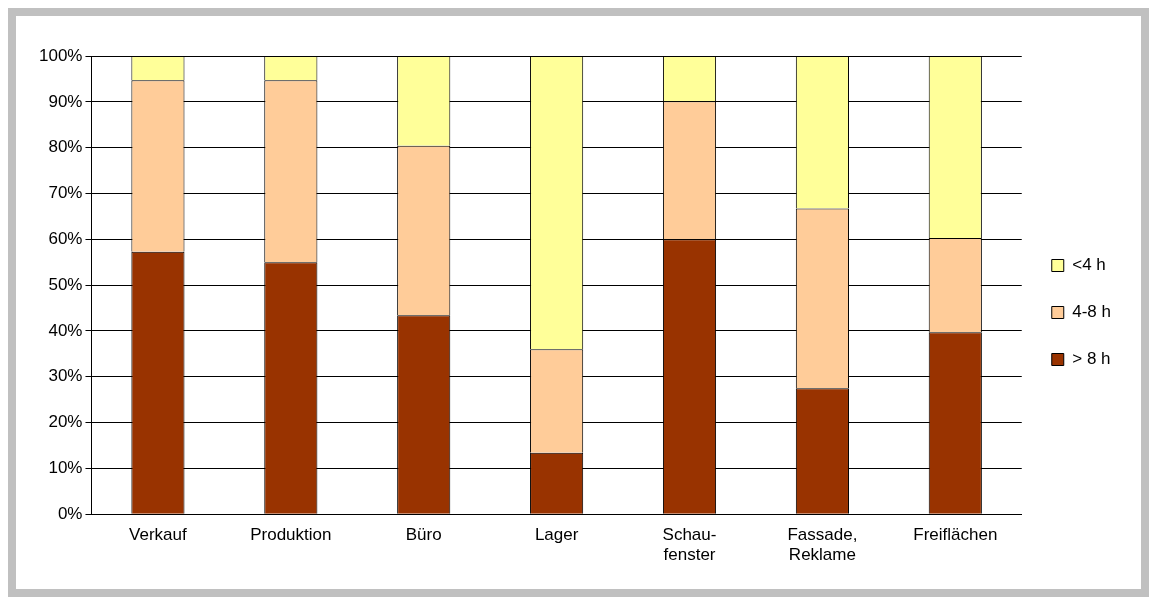  I want to click on y-tick-label: 50%, so click(65, 284).